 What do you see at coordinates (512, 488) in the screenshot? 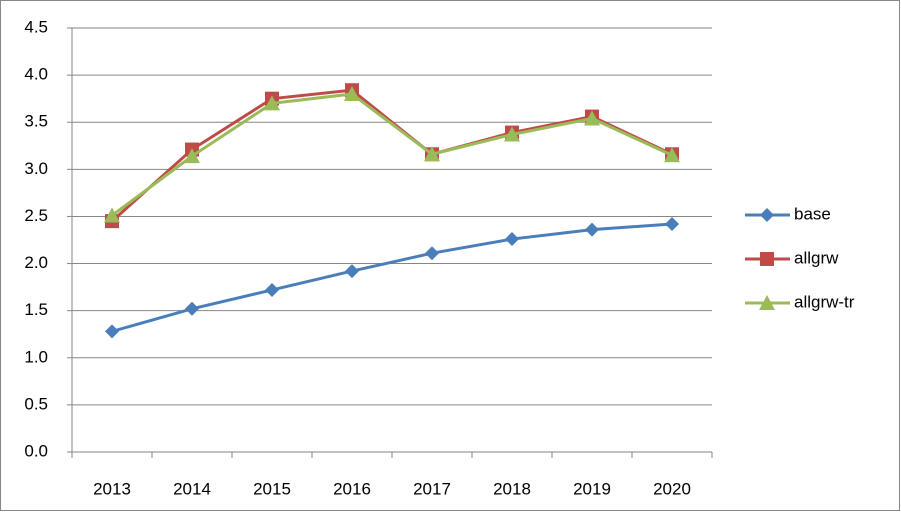
I see `x-tick-label: 2018` at bounding box center [512, 488].